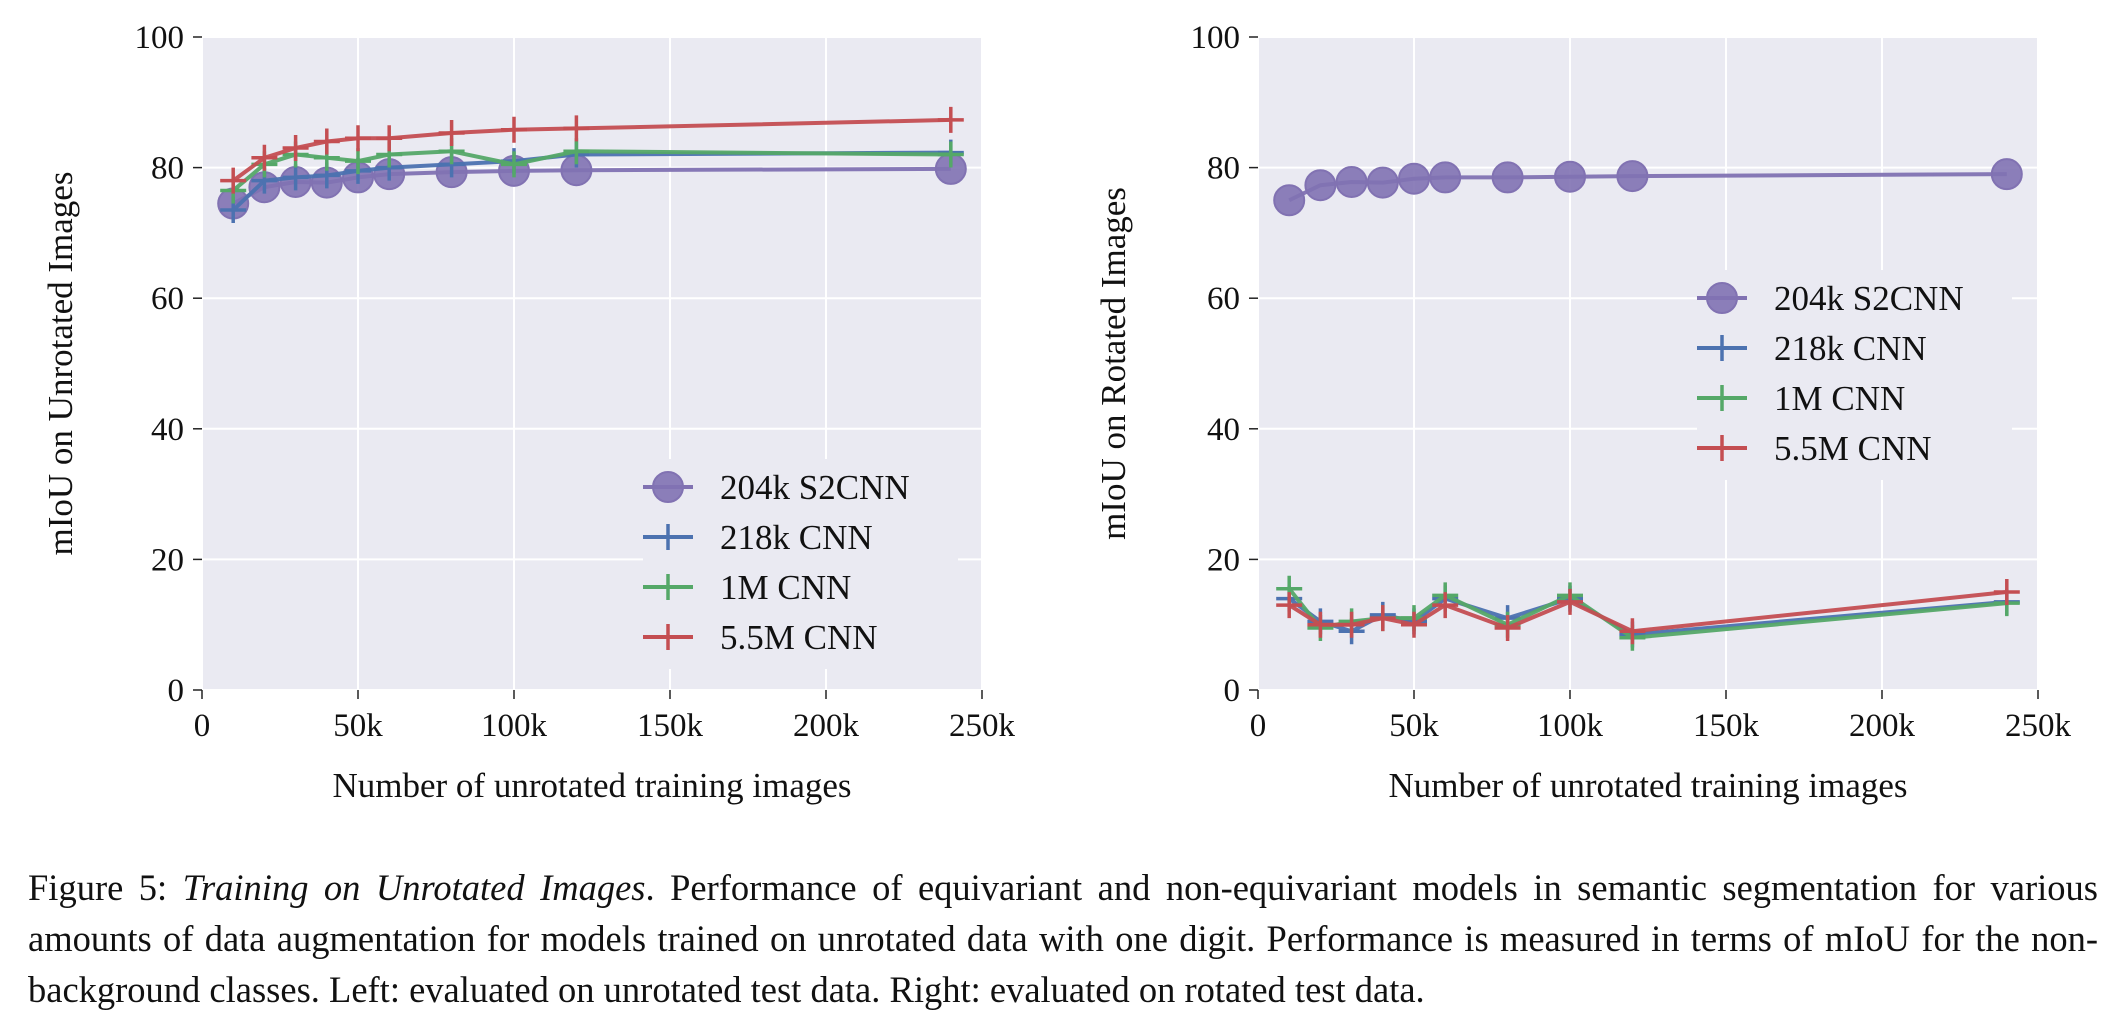  Describe the element at coordinates (105, 887) in the screenshot. I see `caption-prefix: Figure 5:` at that location.